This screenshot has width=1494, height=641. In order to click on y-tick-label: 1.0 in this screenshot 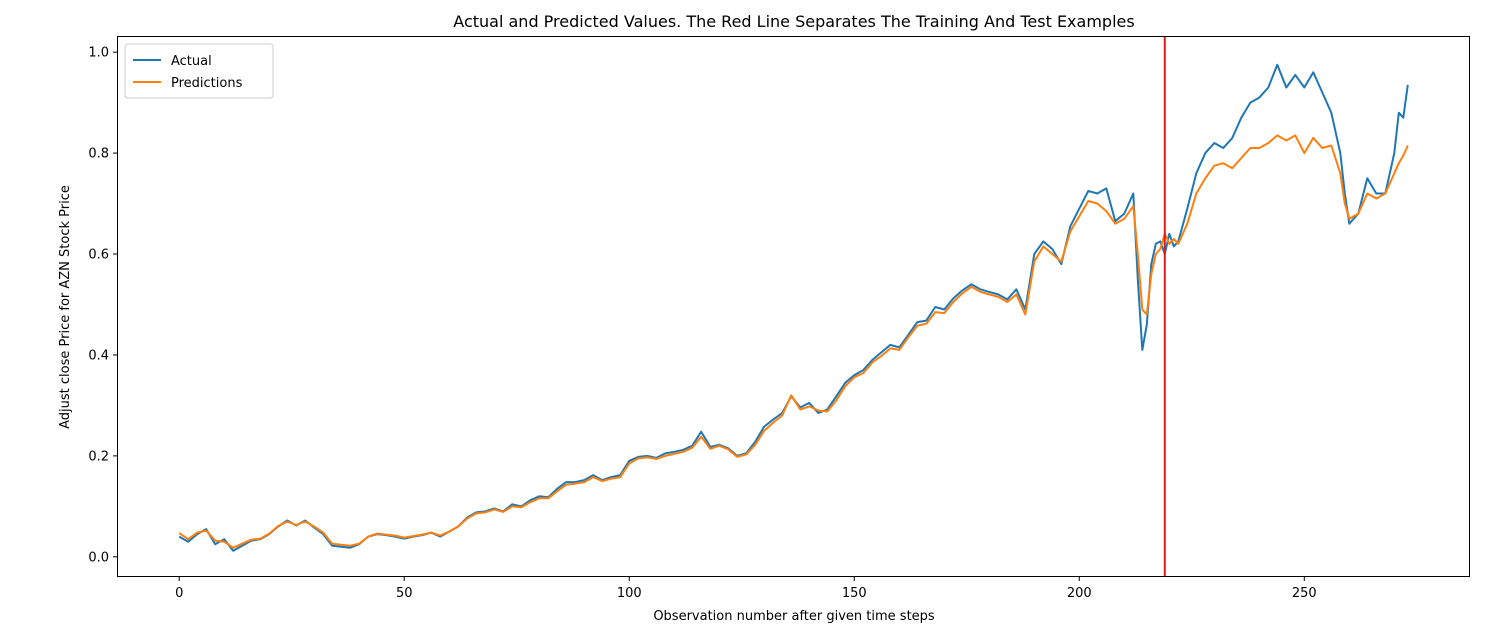, I will do `click(98, 53)`.